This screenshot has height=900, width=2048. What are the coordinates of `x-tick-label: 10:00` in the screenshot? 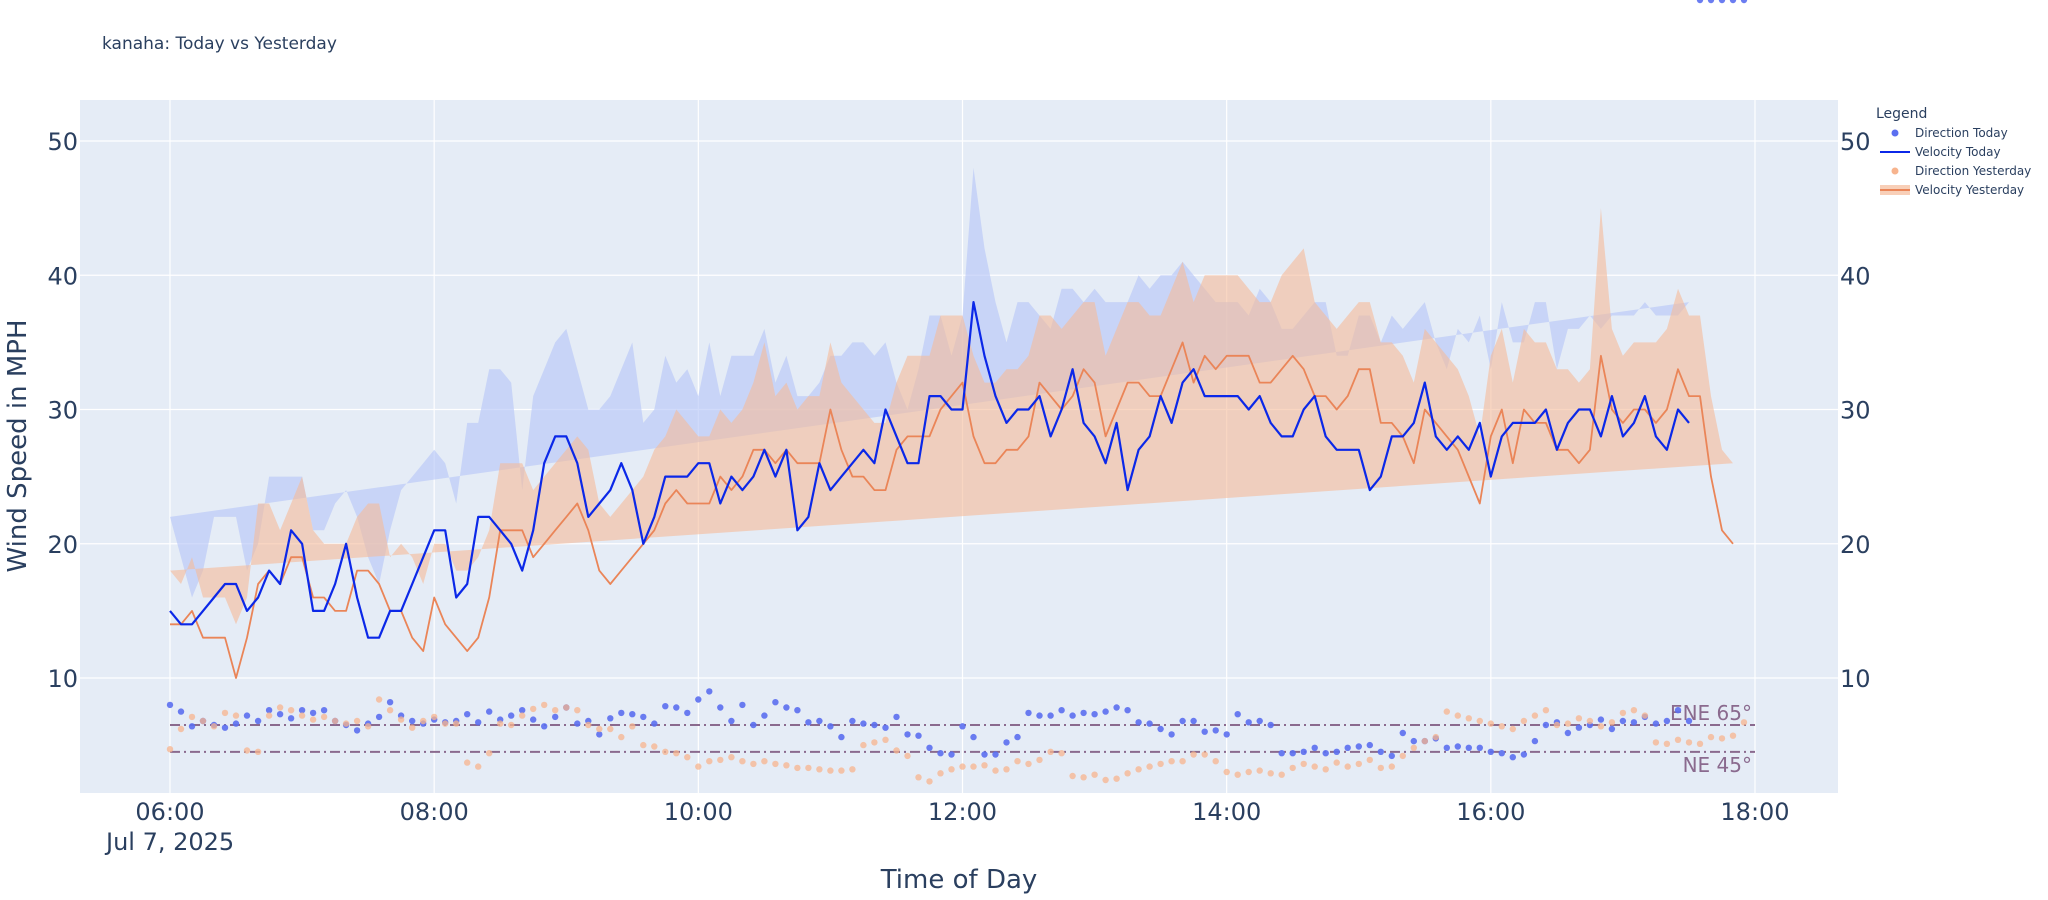 It's located at (698, 812).